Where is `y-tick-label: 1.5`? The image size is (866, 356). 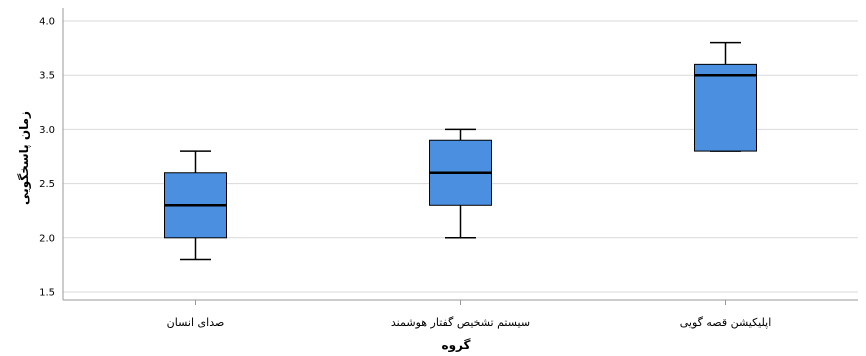
y-tick-label: 1.5 is located at coordinates (47, 293).